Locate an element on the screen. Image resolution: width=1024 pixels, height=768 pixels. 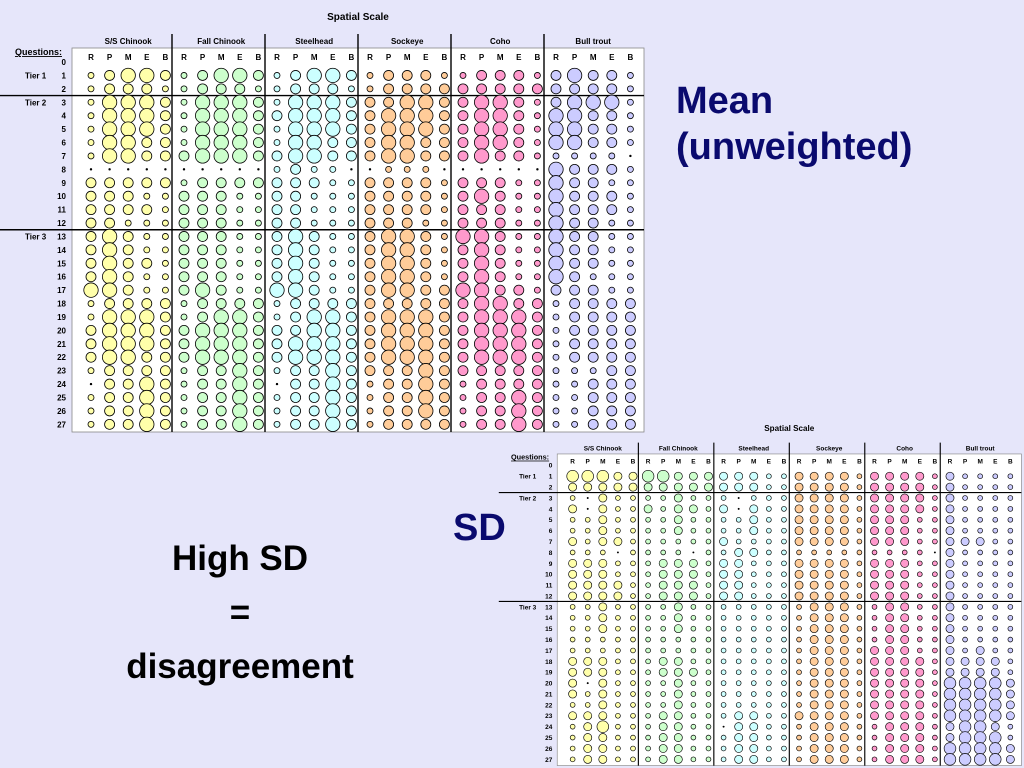
question-number: 1 is located at coordinates (551, 477).